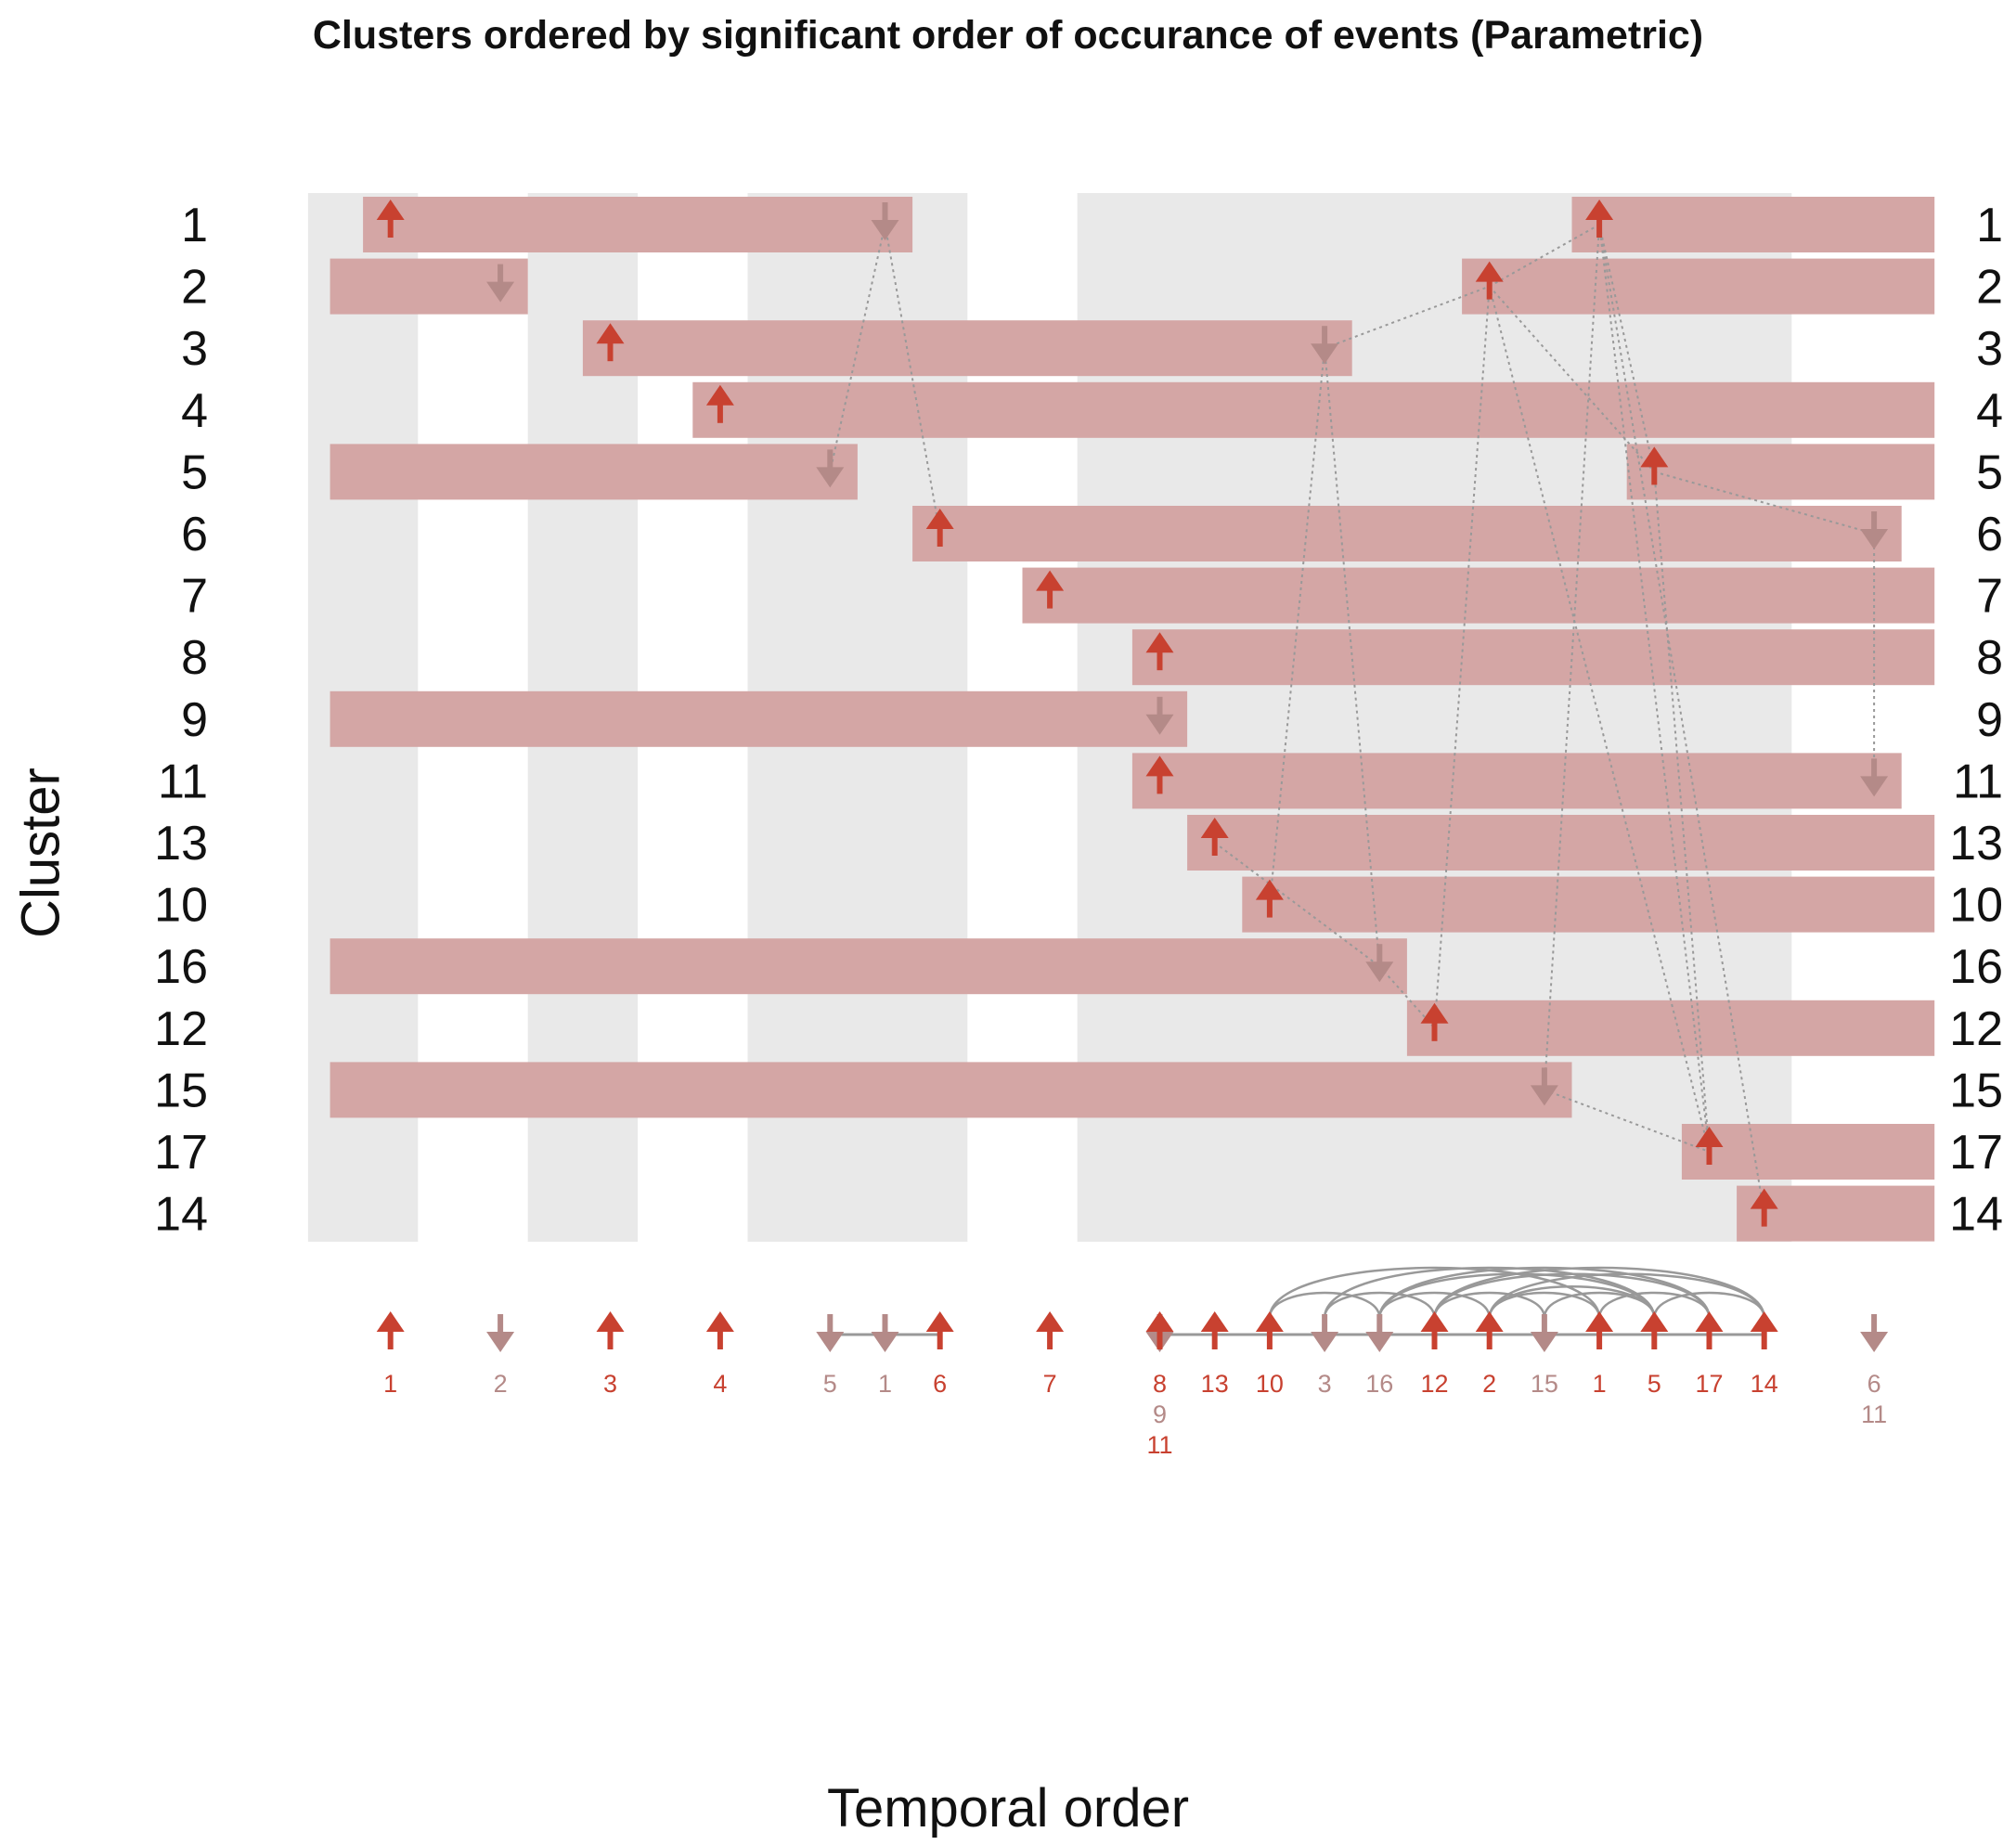  I want to click on timeline-event-label: 16, so click(1379, 1384).